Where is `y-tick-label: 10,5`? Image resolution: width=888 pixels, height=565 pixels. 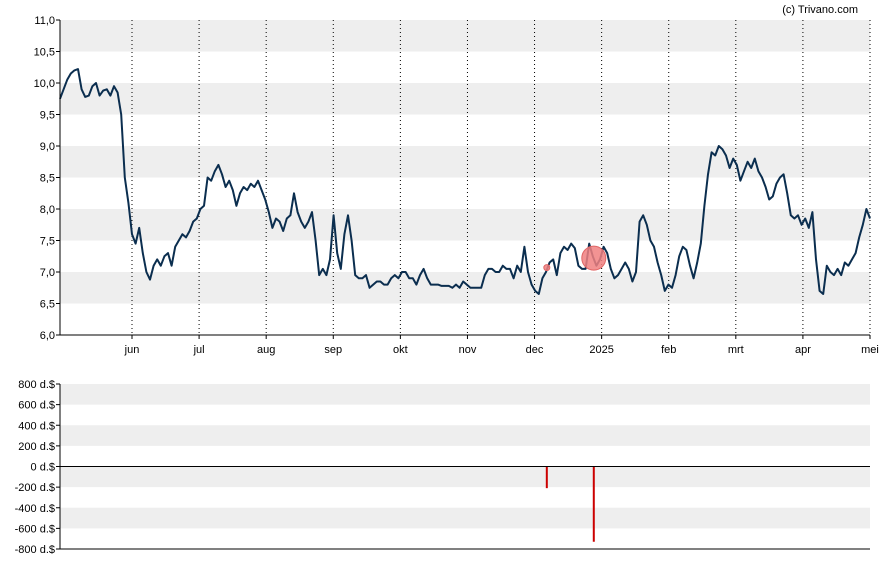 y-tick-label: 10,5 is located at coordinates (44, 53).